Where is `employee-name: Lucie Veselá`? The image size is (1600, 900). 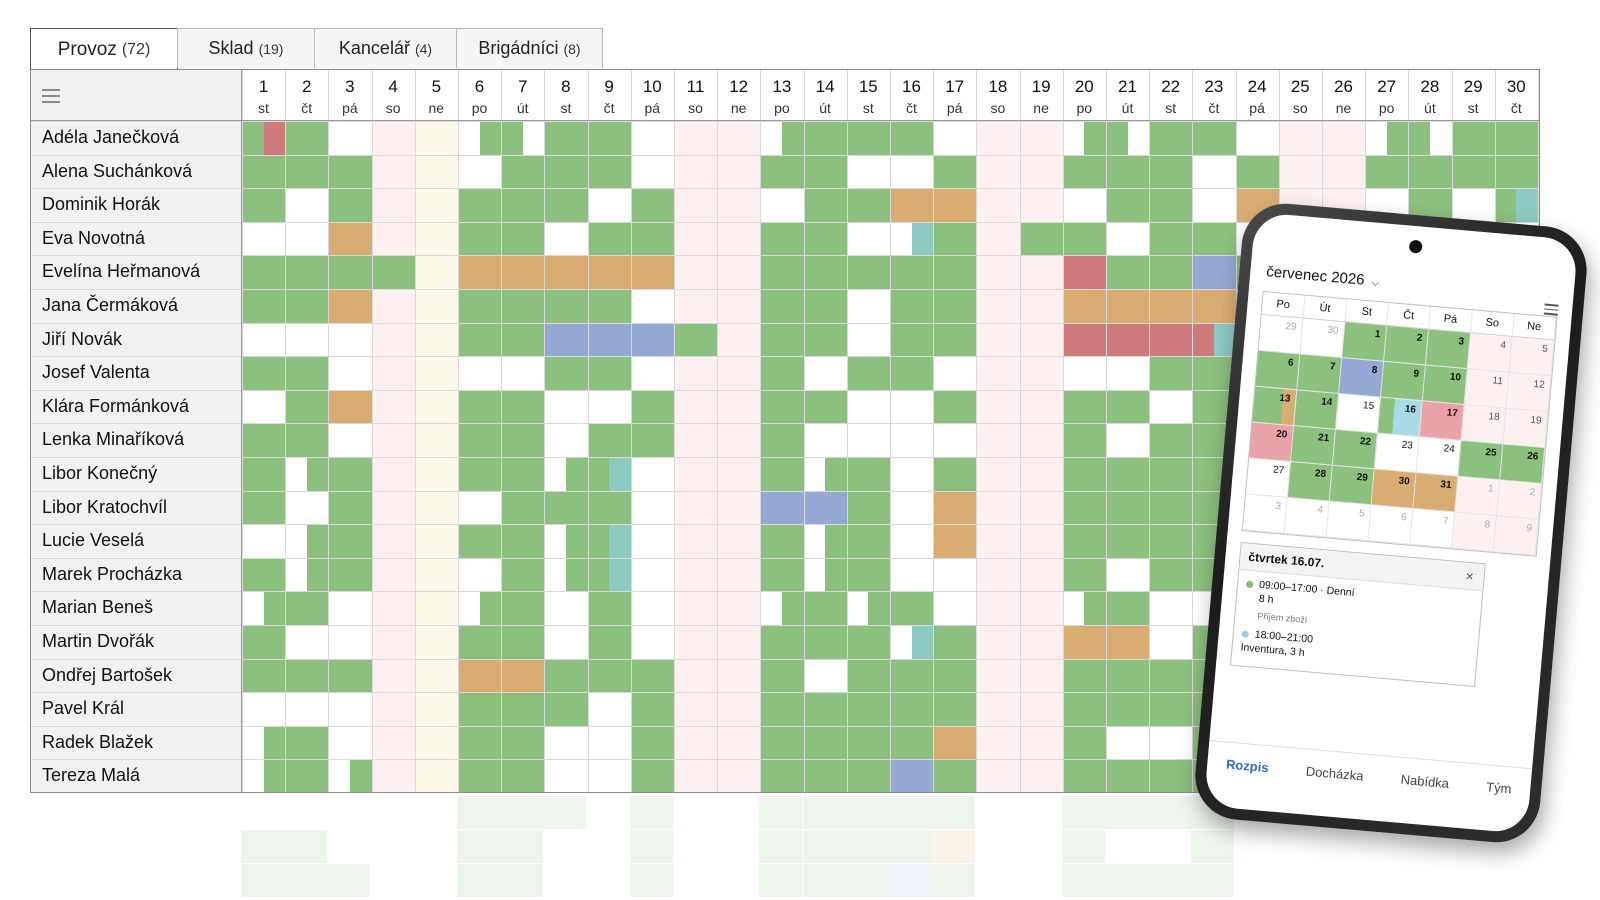 employee-name: Lucie Veselá is located at coordinates (93, 540).